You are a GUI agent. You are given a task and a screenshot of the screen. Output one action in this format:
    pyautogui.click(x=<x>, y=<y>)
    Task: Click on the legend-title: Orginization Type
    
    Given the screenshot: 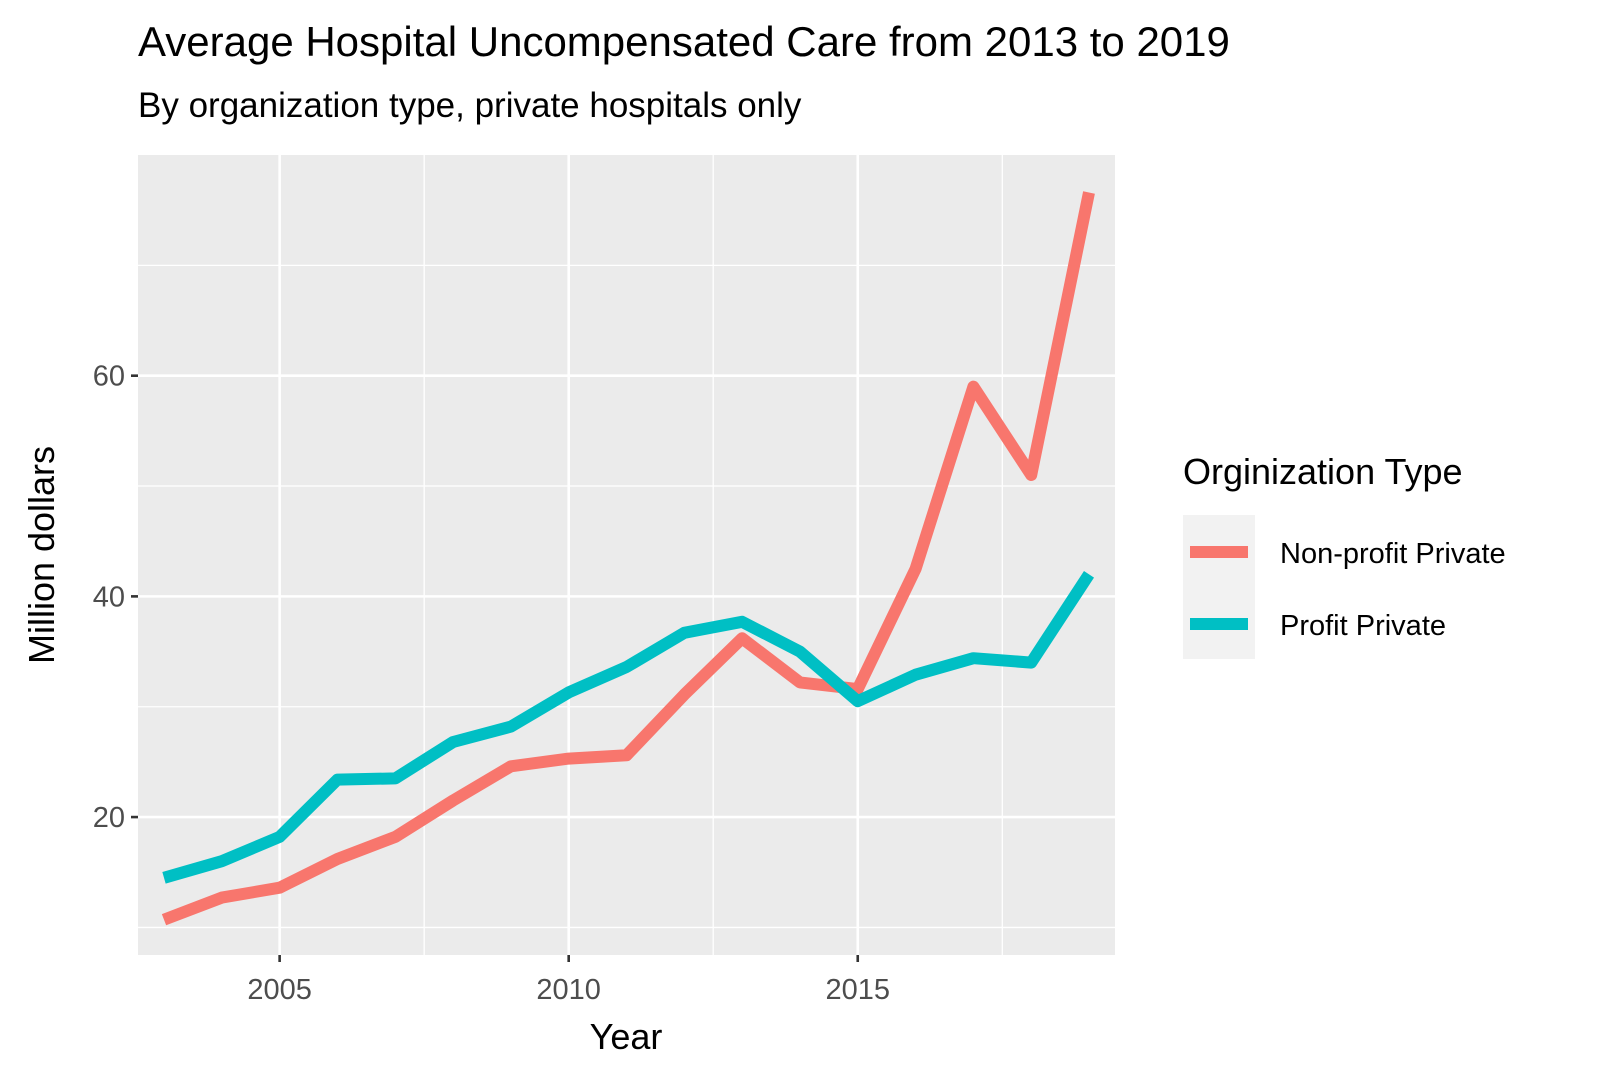 What is the action you would take?
    pyautogui.click(x=1323, y=471)
    